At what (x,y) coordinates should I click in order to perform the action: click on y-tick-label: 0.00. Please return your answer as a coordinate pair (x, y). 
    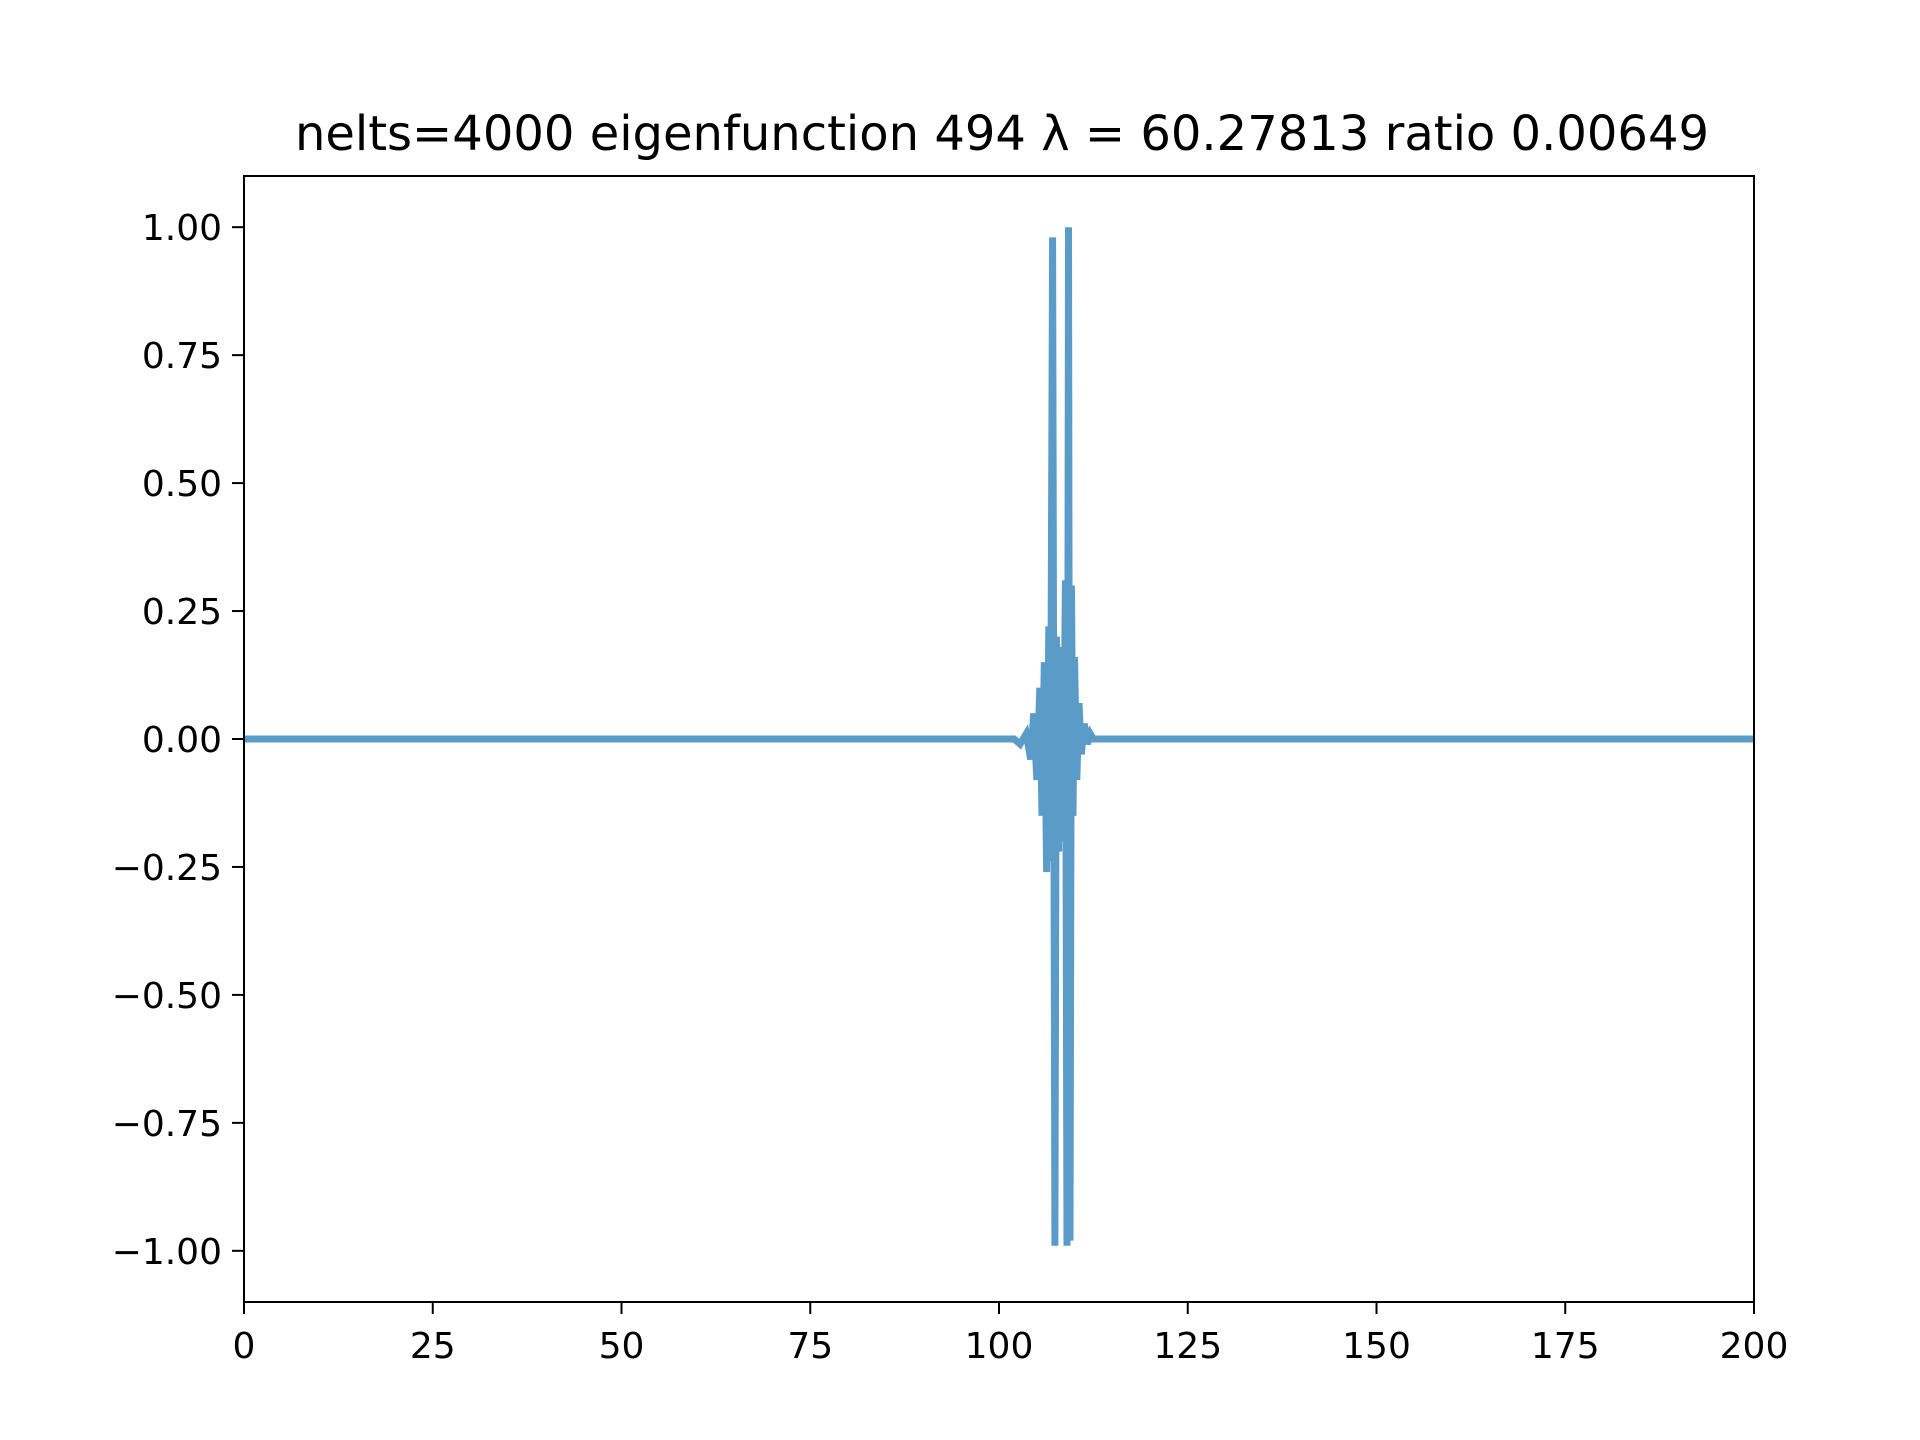
    Looking at the image, I should click on (182, 740).